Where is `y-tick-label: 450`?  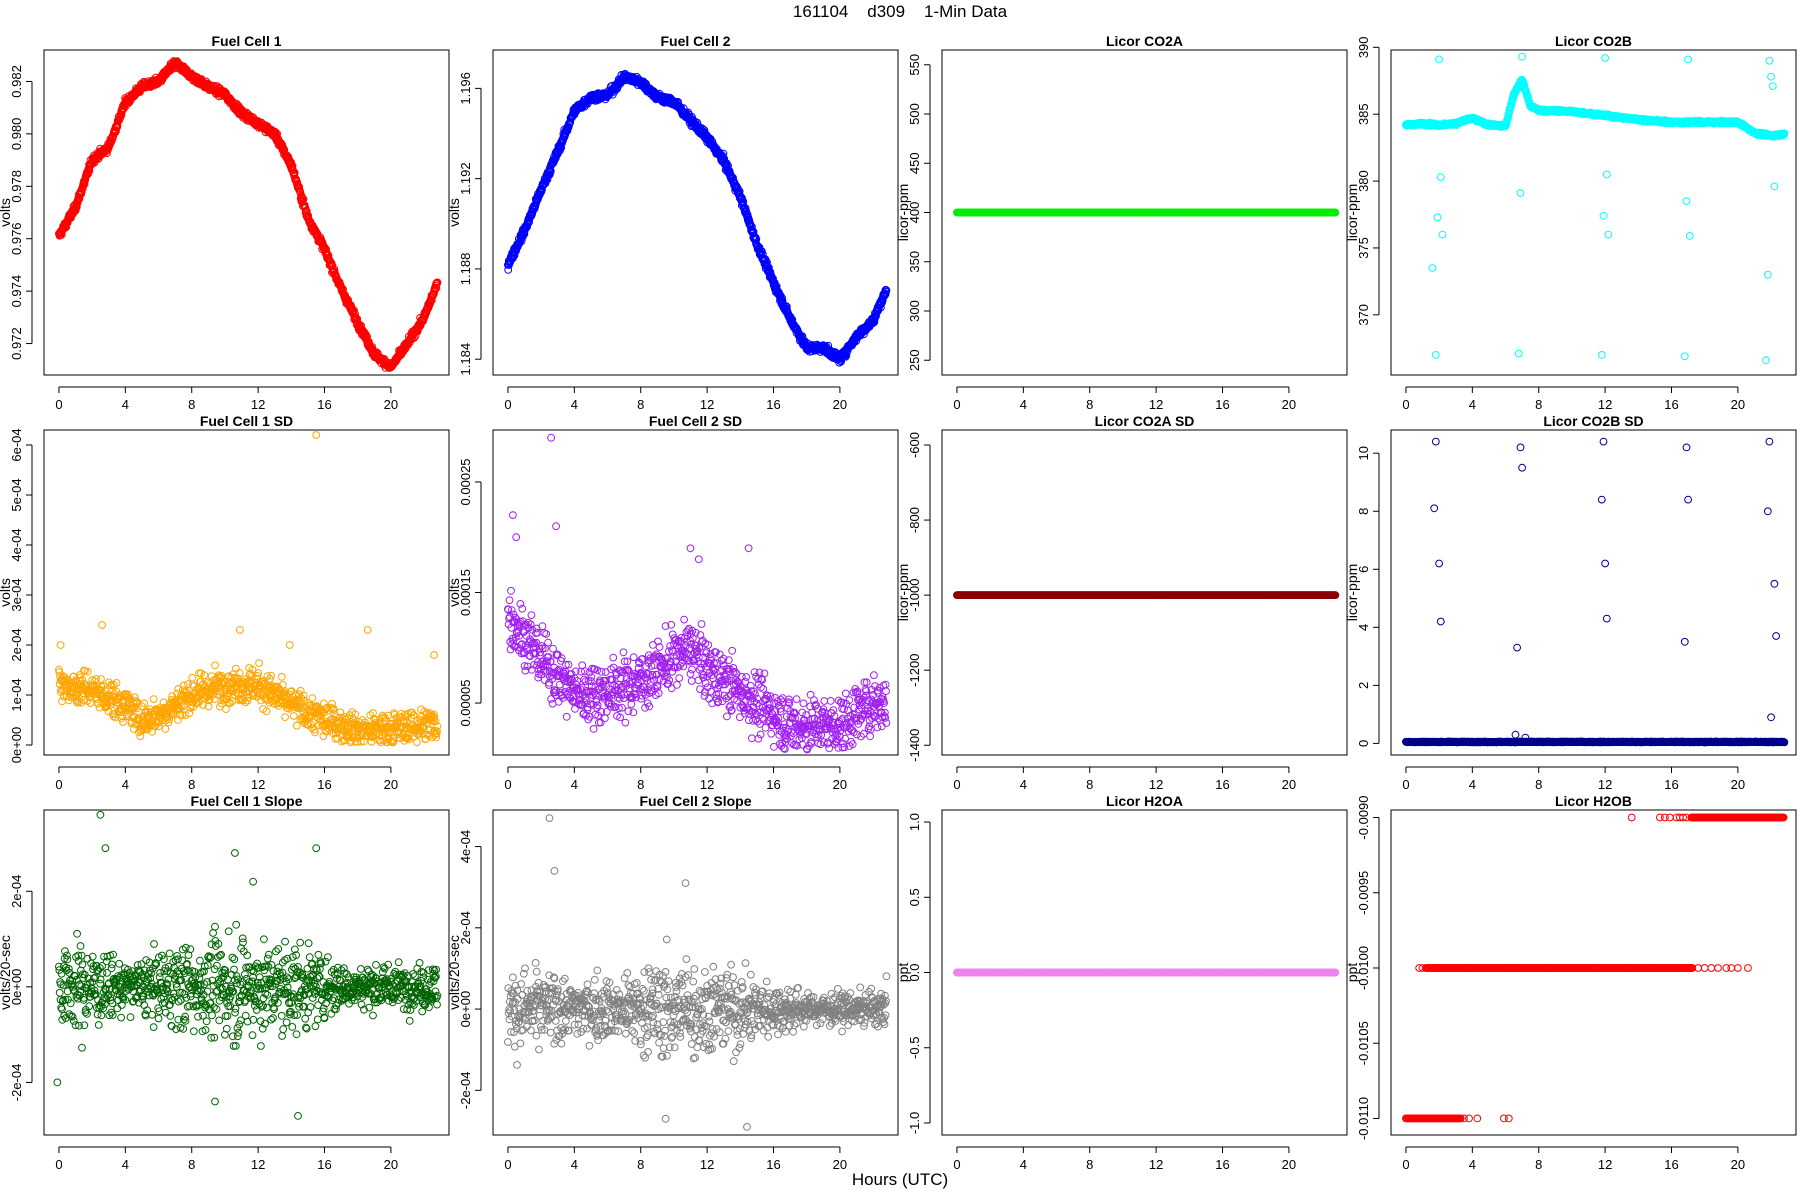
y-tick-label: 450 is located at coordinates (914, 163).